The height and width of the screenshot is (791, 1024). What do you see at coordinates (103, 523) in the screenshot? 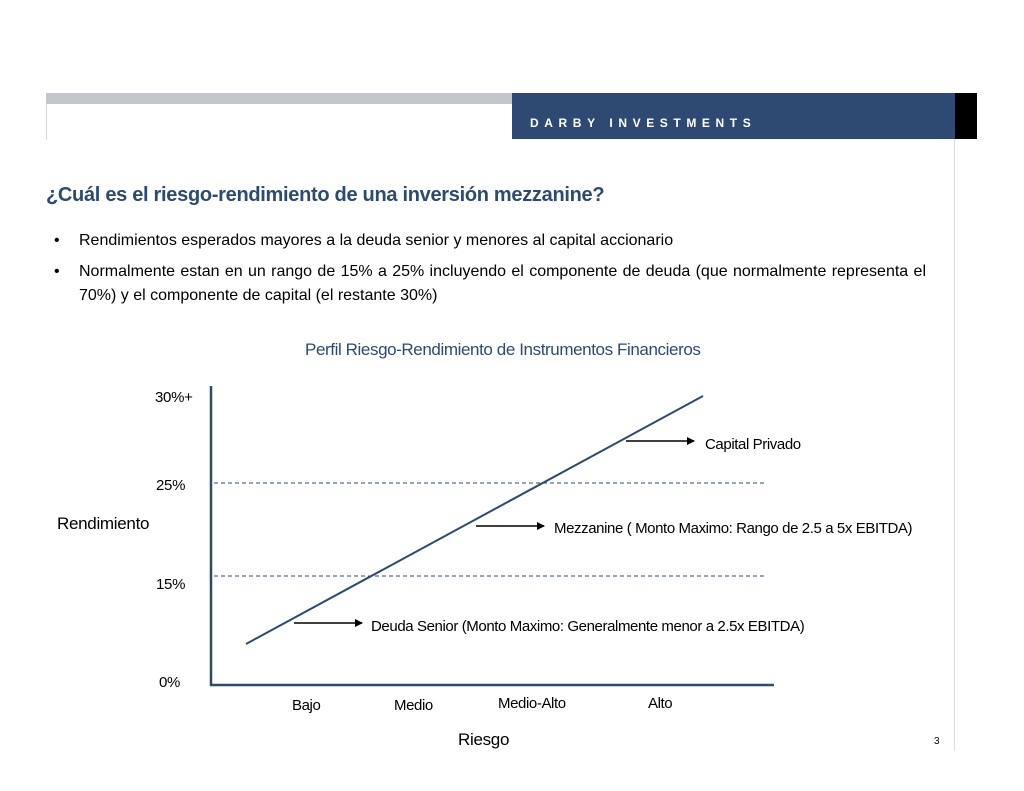
I see `y-axis-label: Rendimiento` at bounding box center [103, 523].